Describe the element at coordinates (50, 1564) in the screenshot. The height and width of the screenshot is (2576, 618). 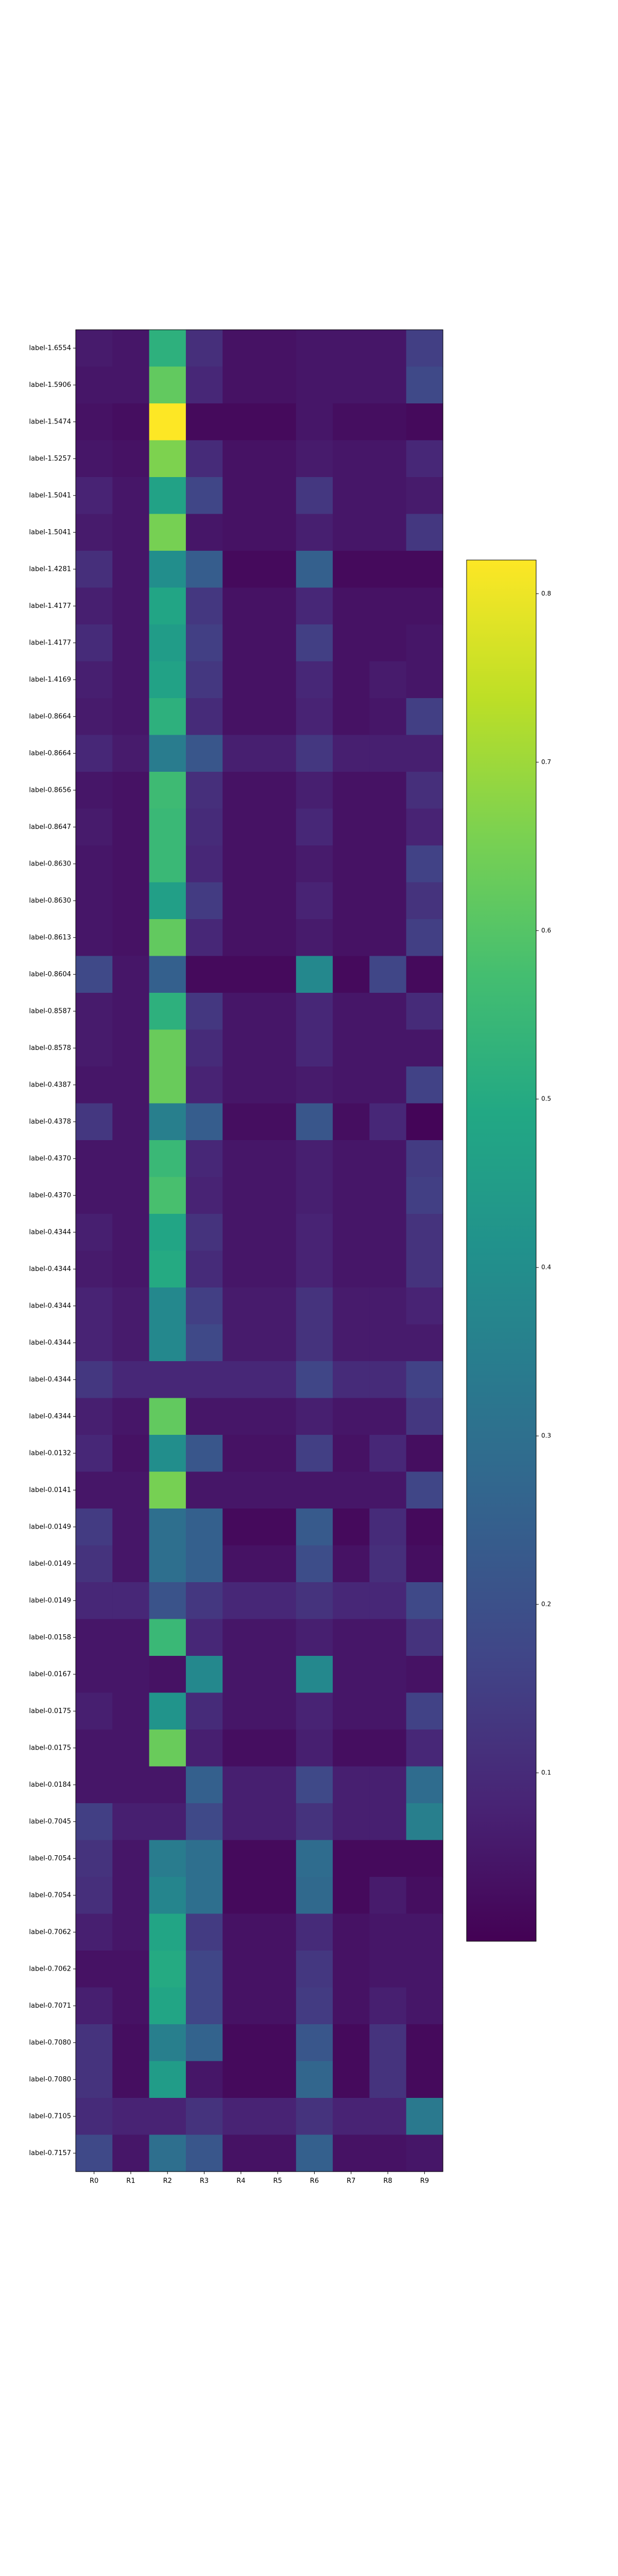
I see `y-tick-label: label-0.0149` at that location.